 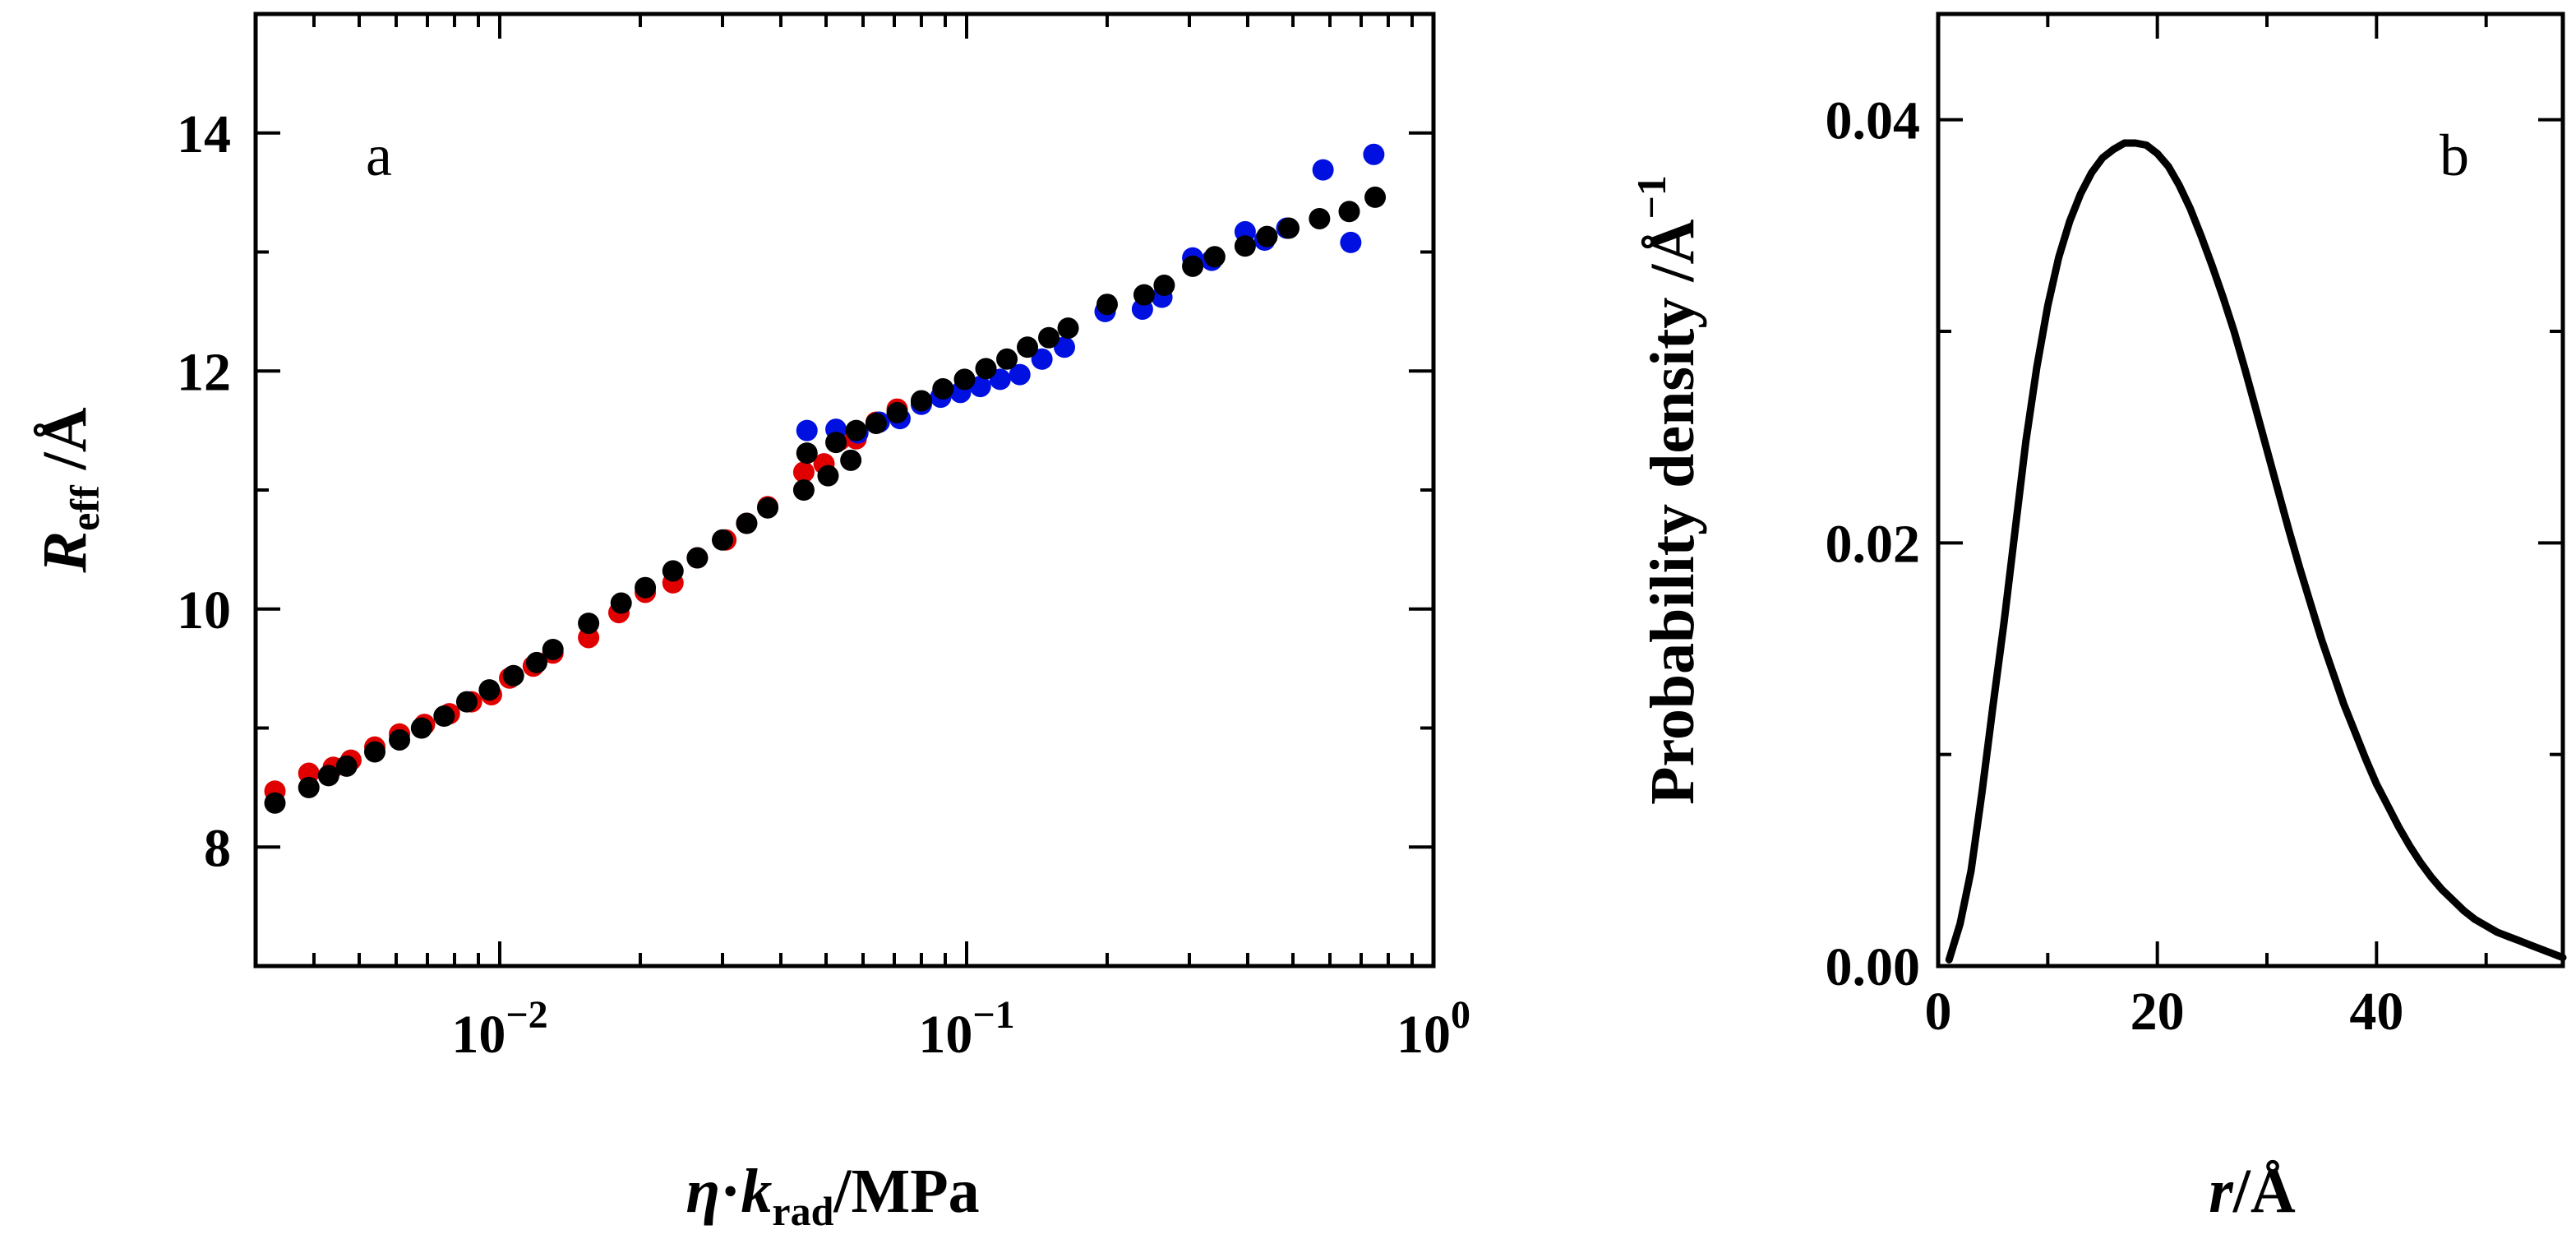 What do you see at coordinates (757, 1191) in the screenshot?
I see `x-label-k: k` at bounding box center [757, 1191].